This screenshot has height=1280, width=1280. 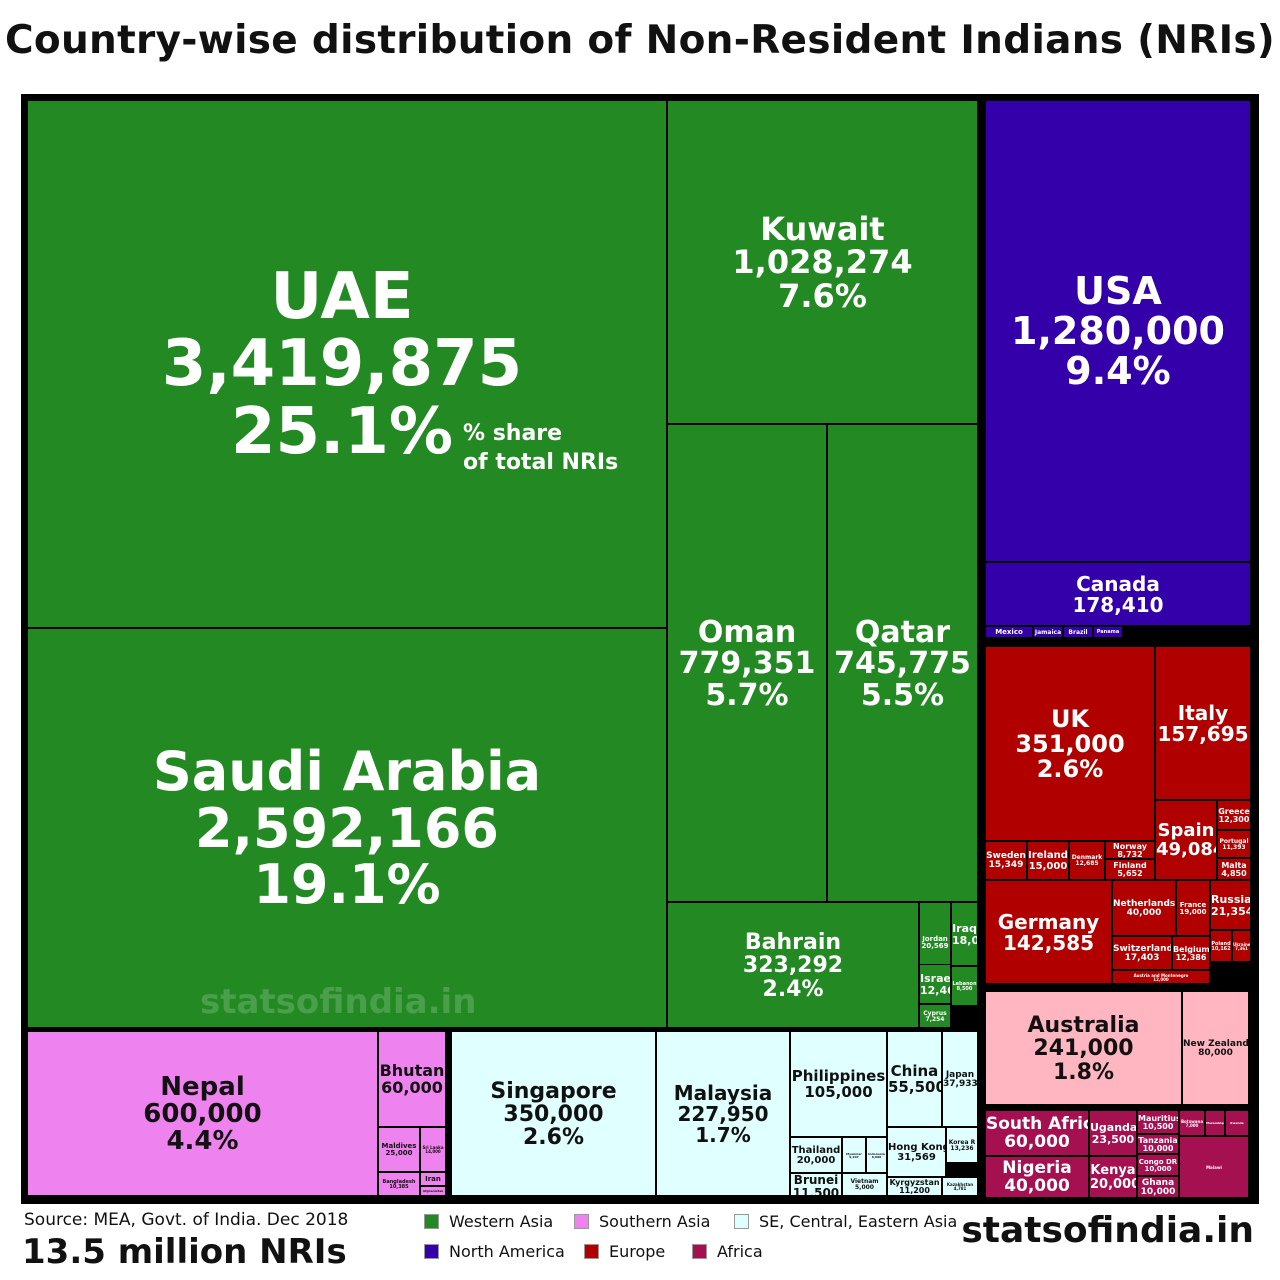 What do you see at coordinates (1158, 1182) in the screenshot?
I see `tile-name: Ghana` at bounding box center [1158, 1182].